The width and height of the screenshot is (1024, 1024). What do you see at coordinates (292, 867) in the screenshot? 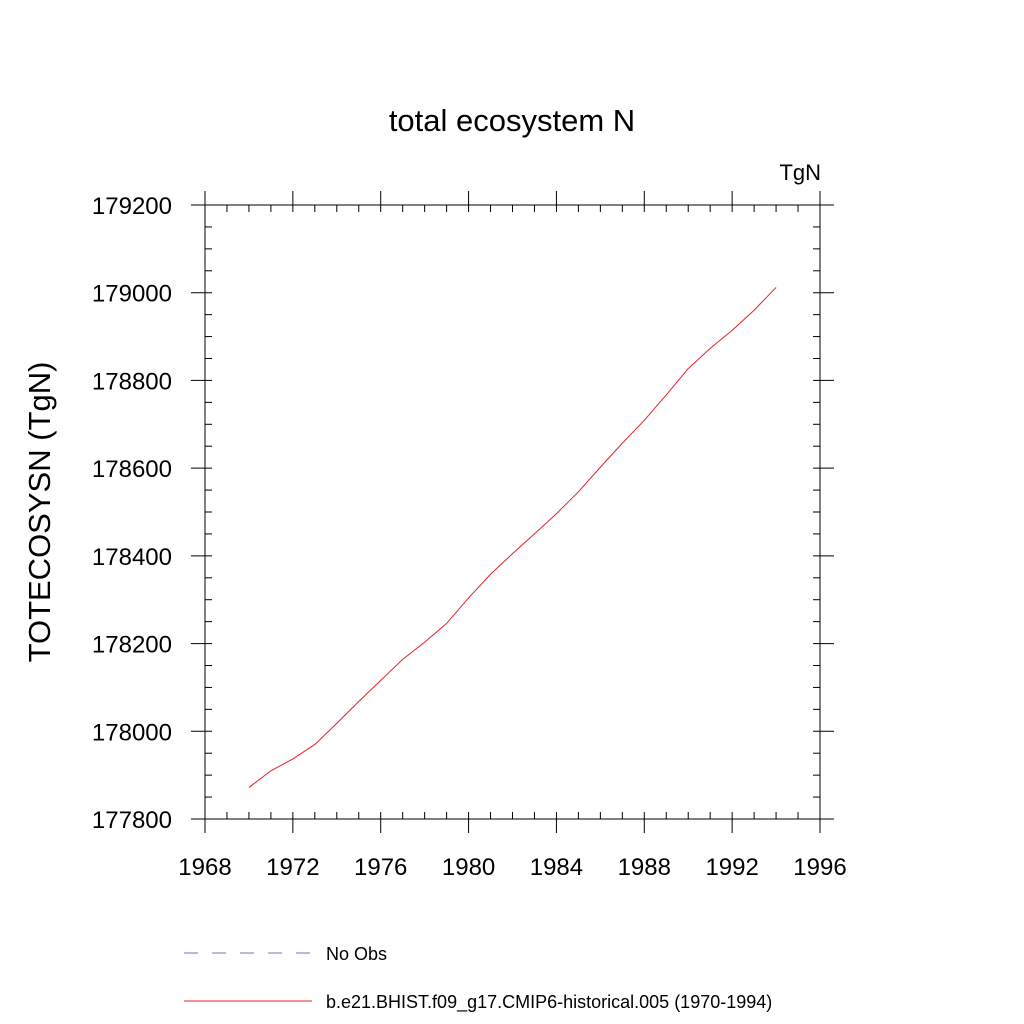
I see `x-tick-label: 1972` at bounding box center [292, 867].